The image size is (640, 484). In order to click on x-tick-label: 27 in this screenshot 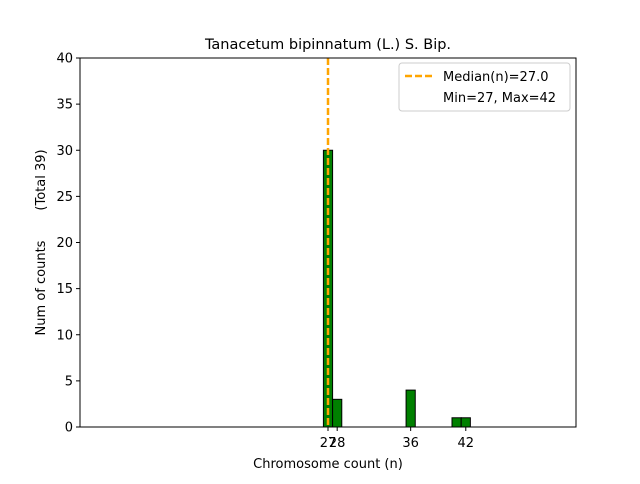, I will do `click(328, 443)`.